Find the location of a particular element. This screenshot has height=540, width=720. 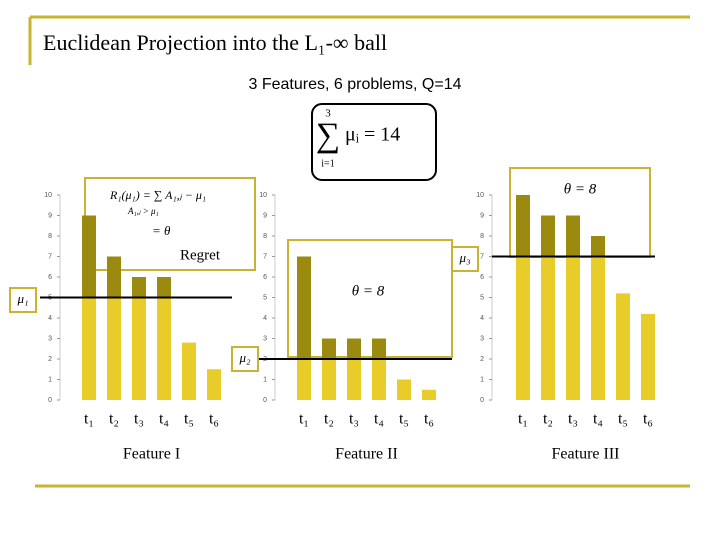

threshold-label: μ₂ is located at coordinates (244, 357).